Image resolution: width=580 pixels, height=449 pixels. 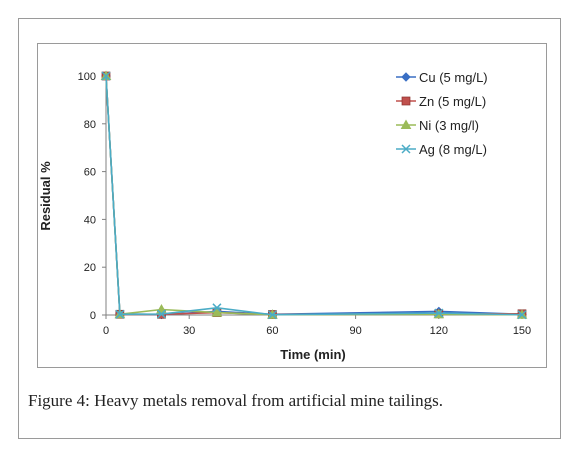 I want to click on legend-entry: Ni (3 mg/l), so click(x=437, y=125).